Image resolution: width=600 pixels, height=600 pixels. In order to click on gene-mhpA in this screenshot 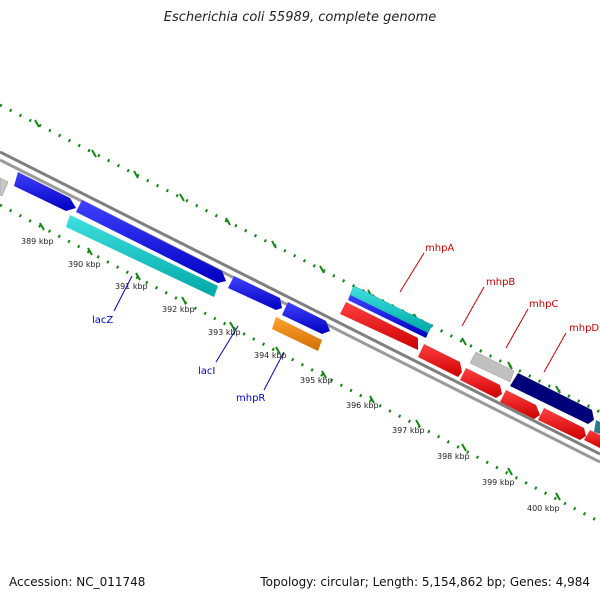, I will do `click(379, 326)`.